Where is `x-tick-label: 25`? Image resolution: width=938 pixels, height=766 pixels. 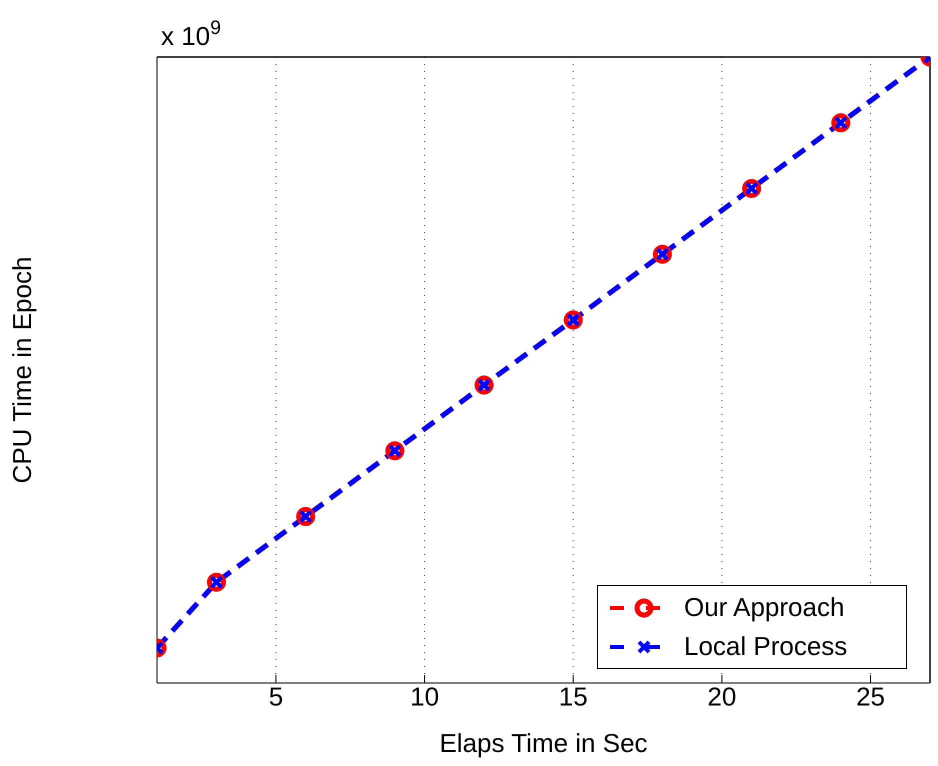 x-tick-label: 25 is located at coordinates (870, 696).